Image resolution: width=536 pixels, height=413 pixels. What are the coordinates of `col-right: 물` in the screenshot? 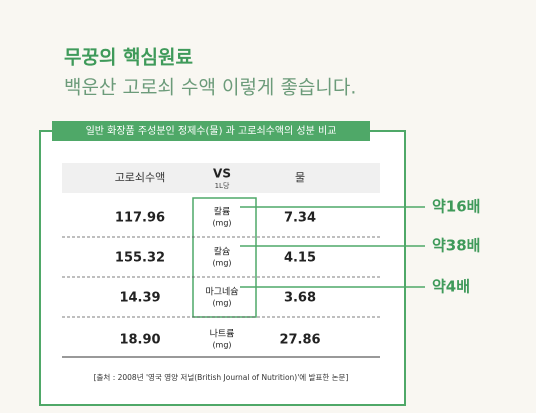 It's located at (300, 177).